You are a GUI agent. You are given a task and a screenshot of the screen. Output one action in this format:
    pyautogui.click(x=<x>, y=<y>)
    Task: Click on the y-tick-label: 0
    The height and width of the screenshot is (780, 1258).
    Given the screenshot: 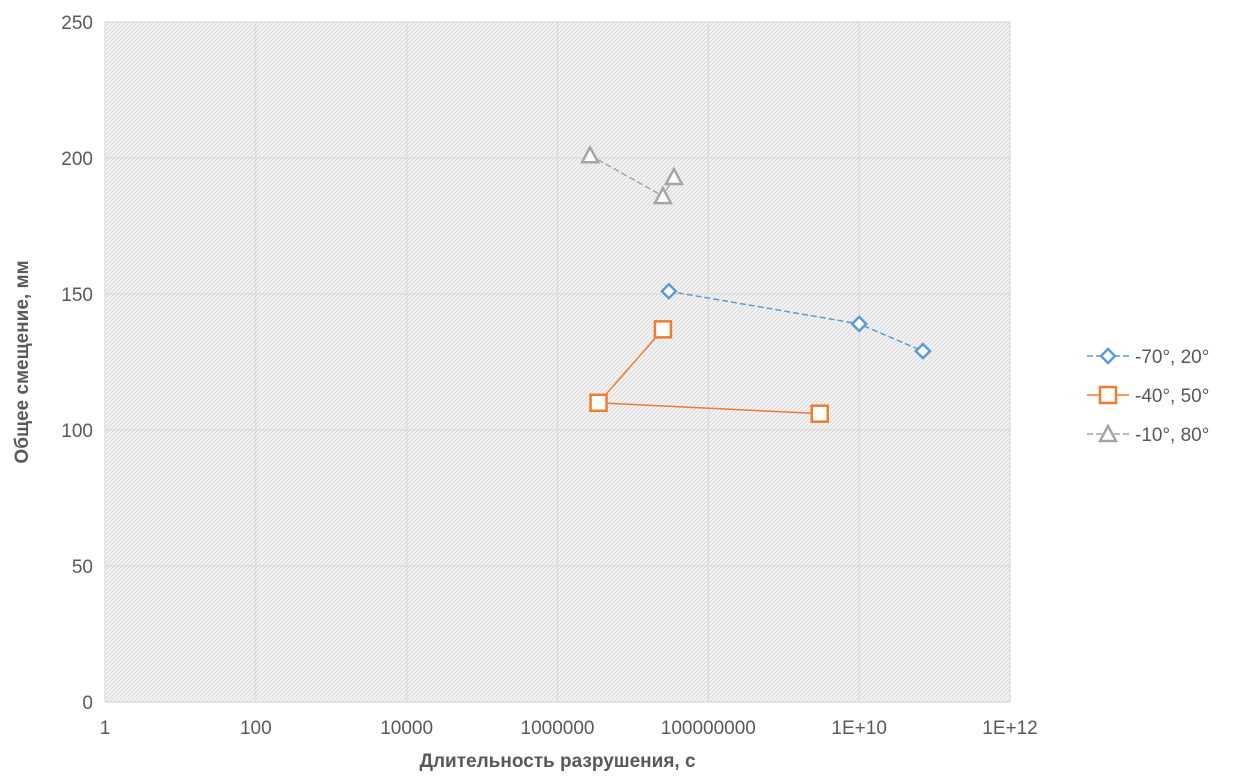 What is the action you would take?
    pyautogui.click(x=87, y=703)
    